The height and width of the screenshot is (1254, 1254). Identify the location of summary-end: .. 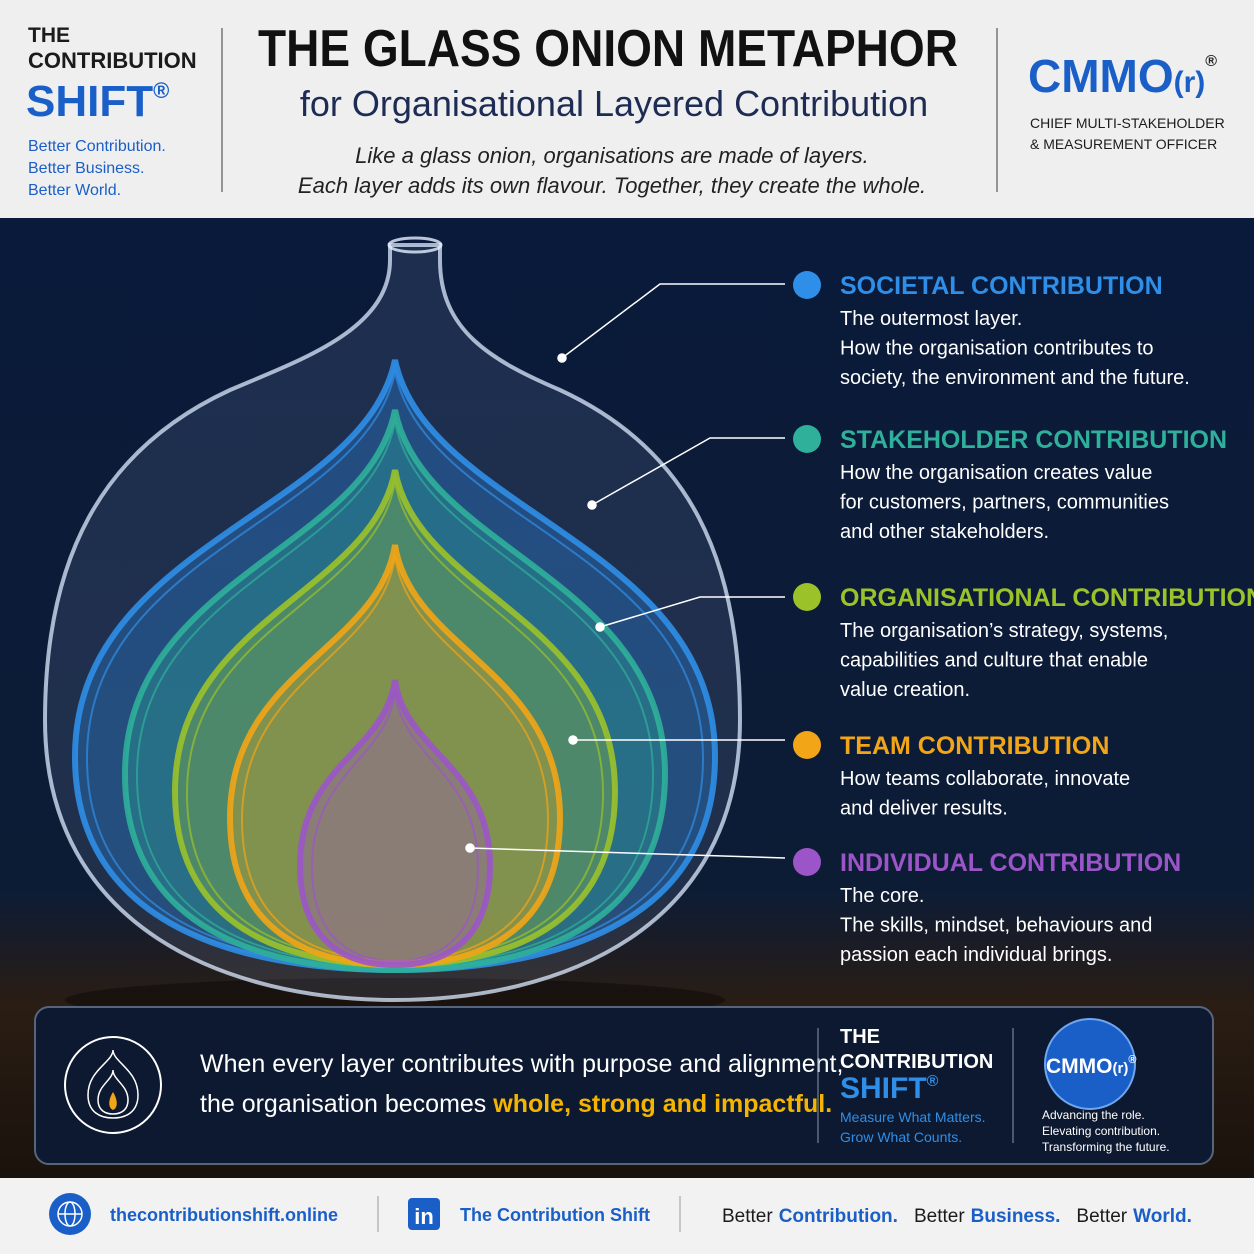
(828, 1104).